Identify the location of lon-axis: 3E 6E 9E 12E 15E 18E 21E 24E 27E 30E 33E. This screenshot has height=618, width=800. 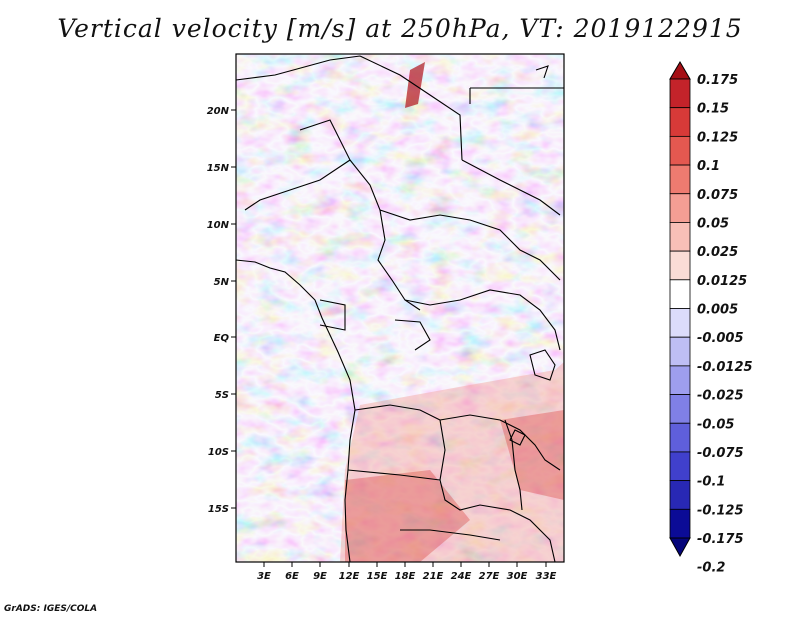
(407, 572).